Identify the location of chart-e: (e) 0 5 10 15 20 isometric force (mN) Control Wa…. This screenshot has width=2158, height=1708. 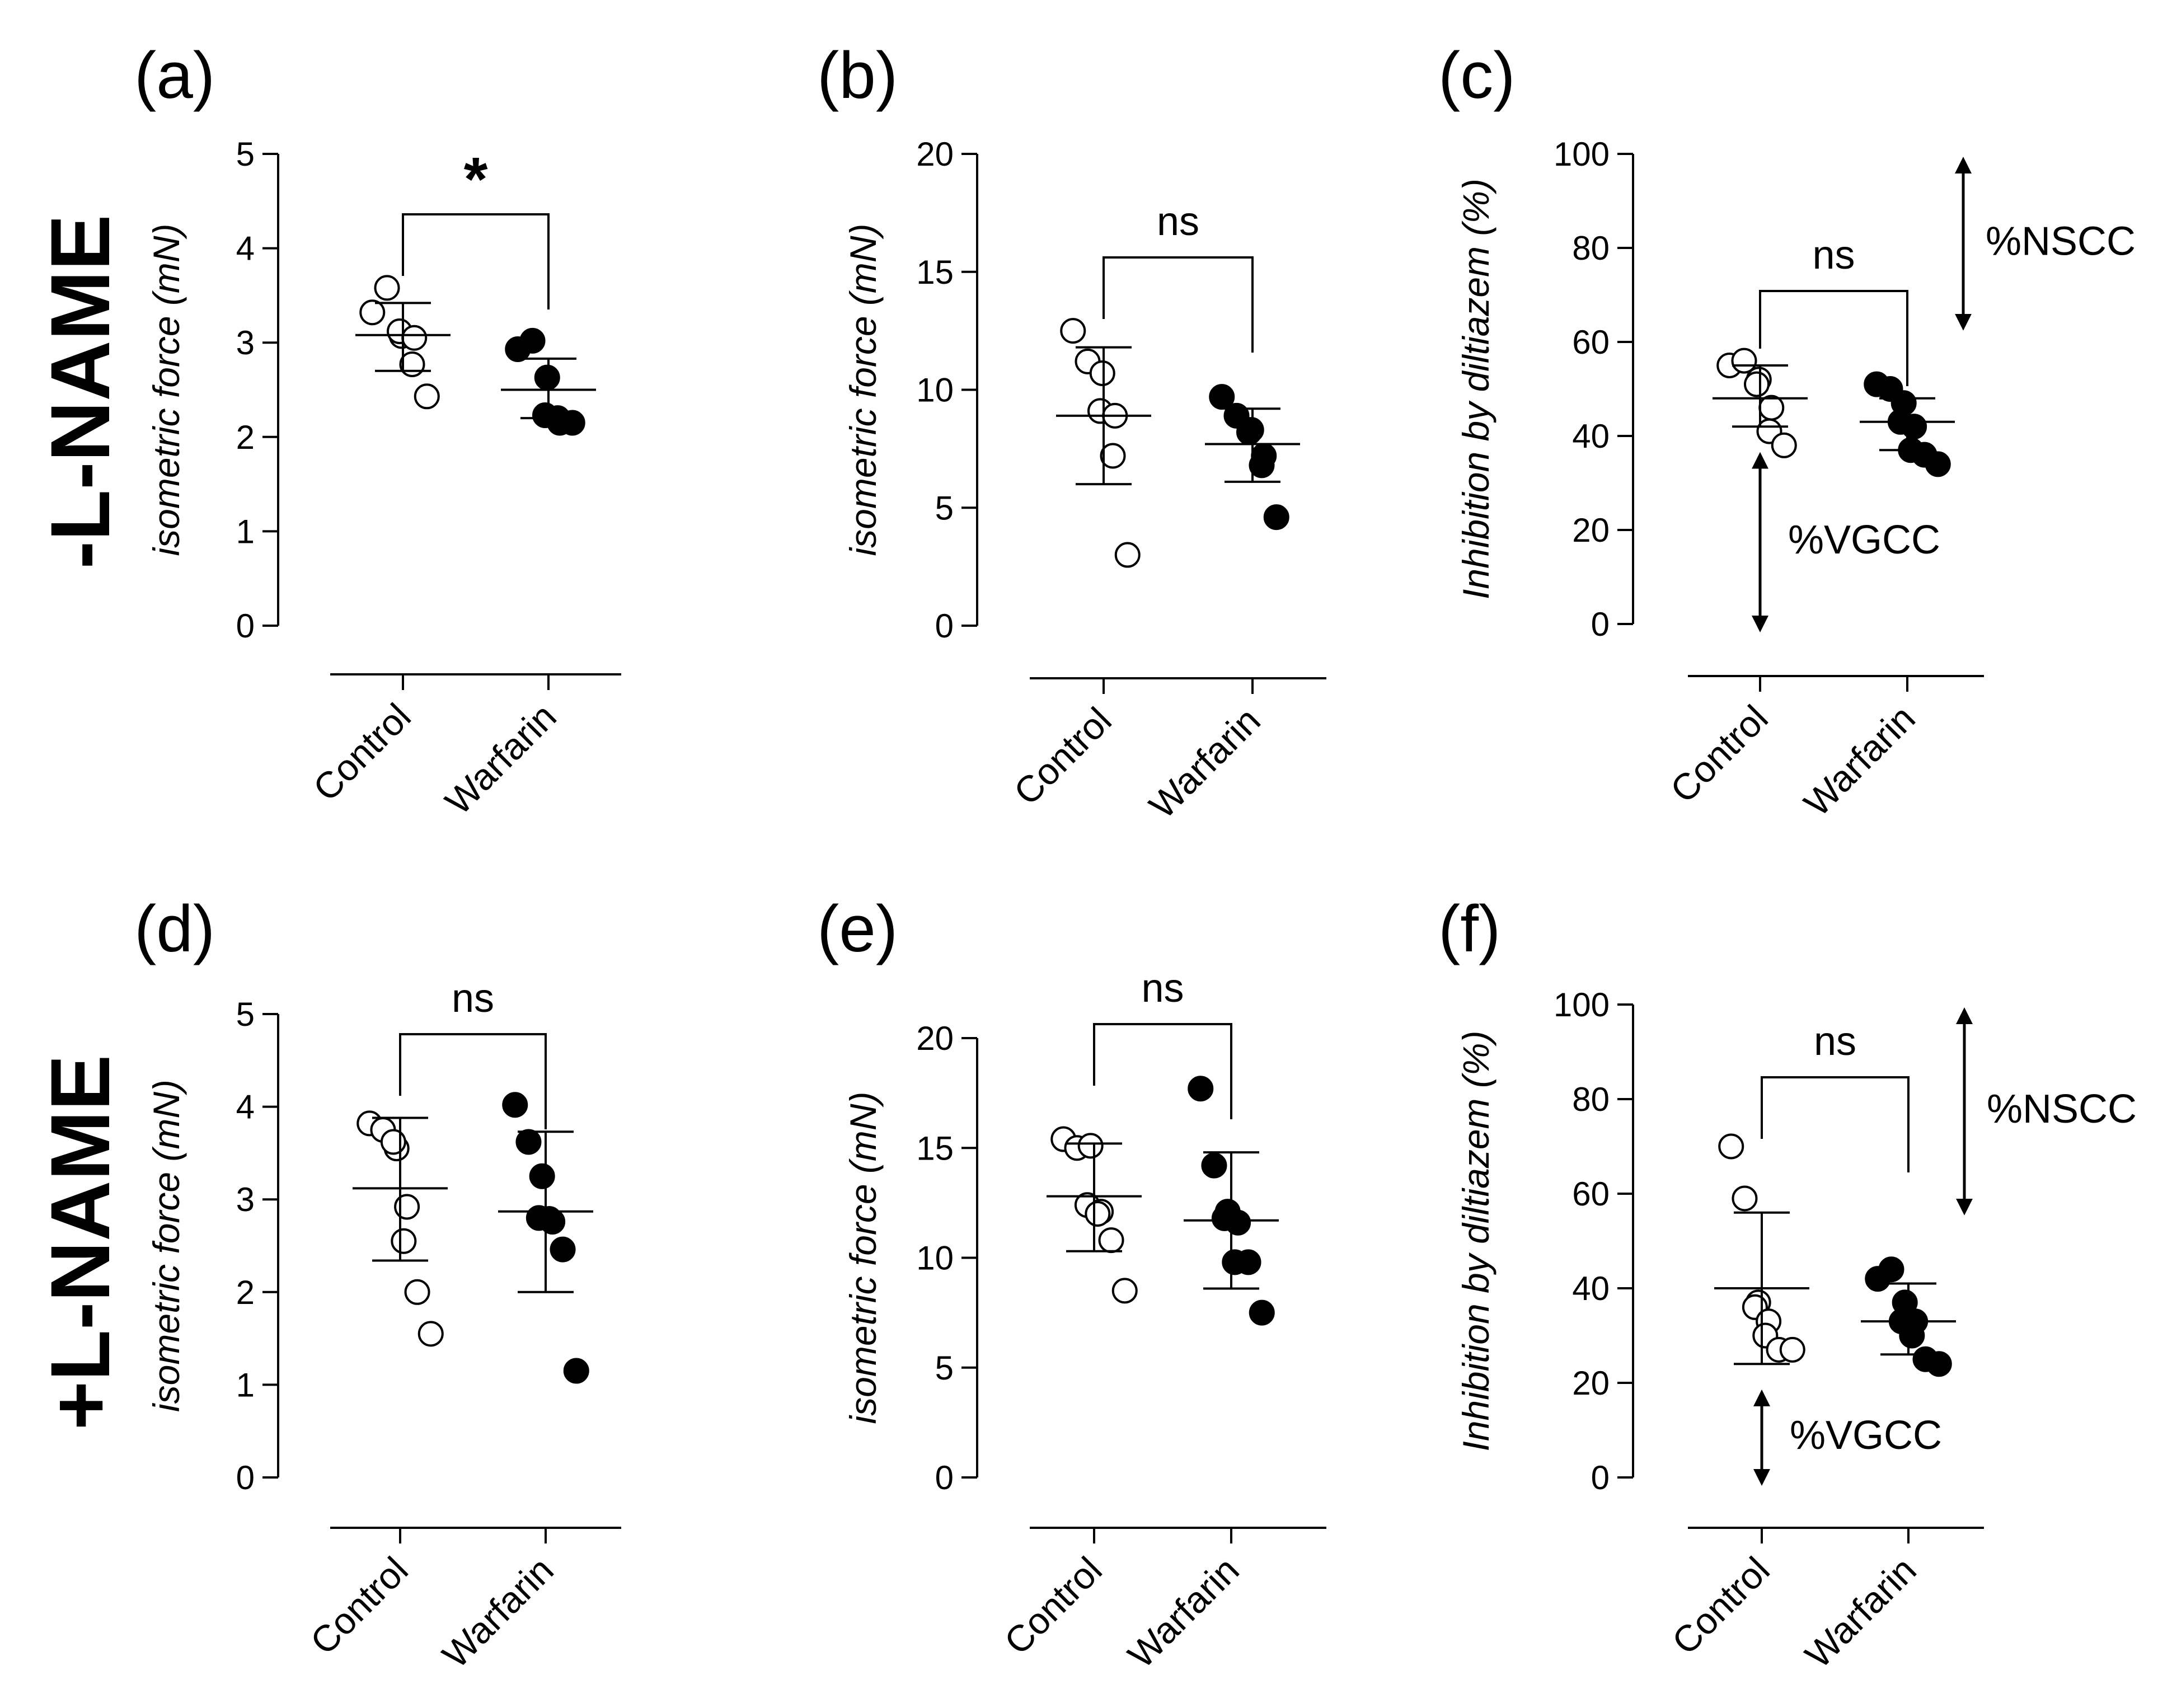
(1071, 1284).